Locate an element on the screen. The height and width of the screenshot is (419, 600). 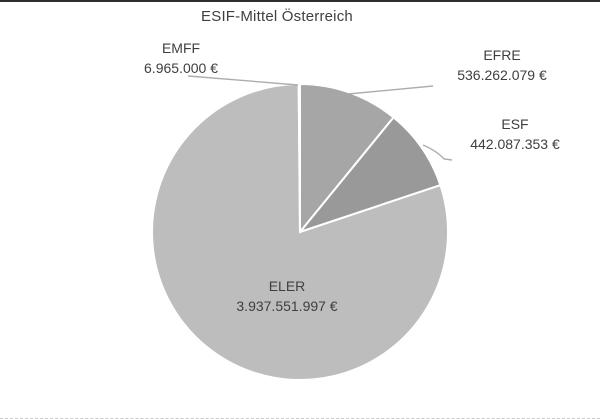
label-emff: EMFF 6.965.000 € is located at coordinates (181, 58).